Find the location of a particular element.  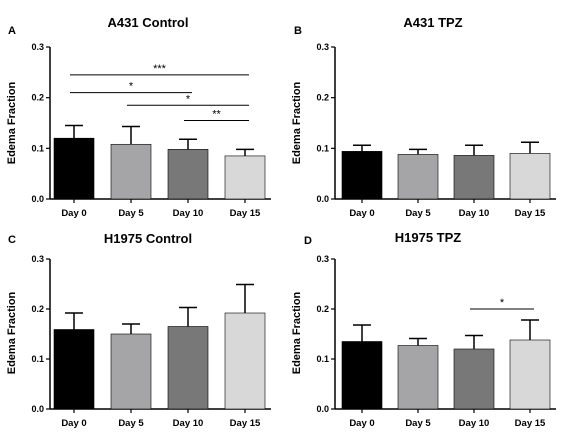

panel-b-y-tick-label: 0.2 is located at coordinates (322, 98).